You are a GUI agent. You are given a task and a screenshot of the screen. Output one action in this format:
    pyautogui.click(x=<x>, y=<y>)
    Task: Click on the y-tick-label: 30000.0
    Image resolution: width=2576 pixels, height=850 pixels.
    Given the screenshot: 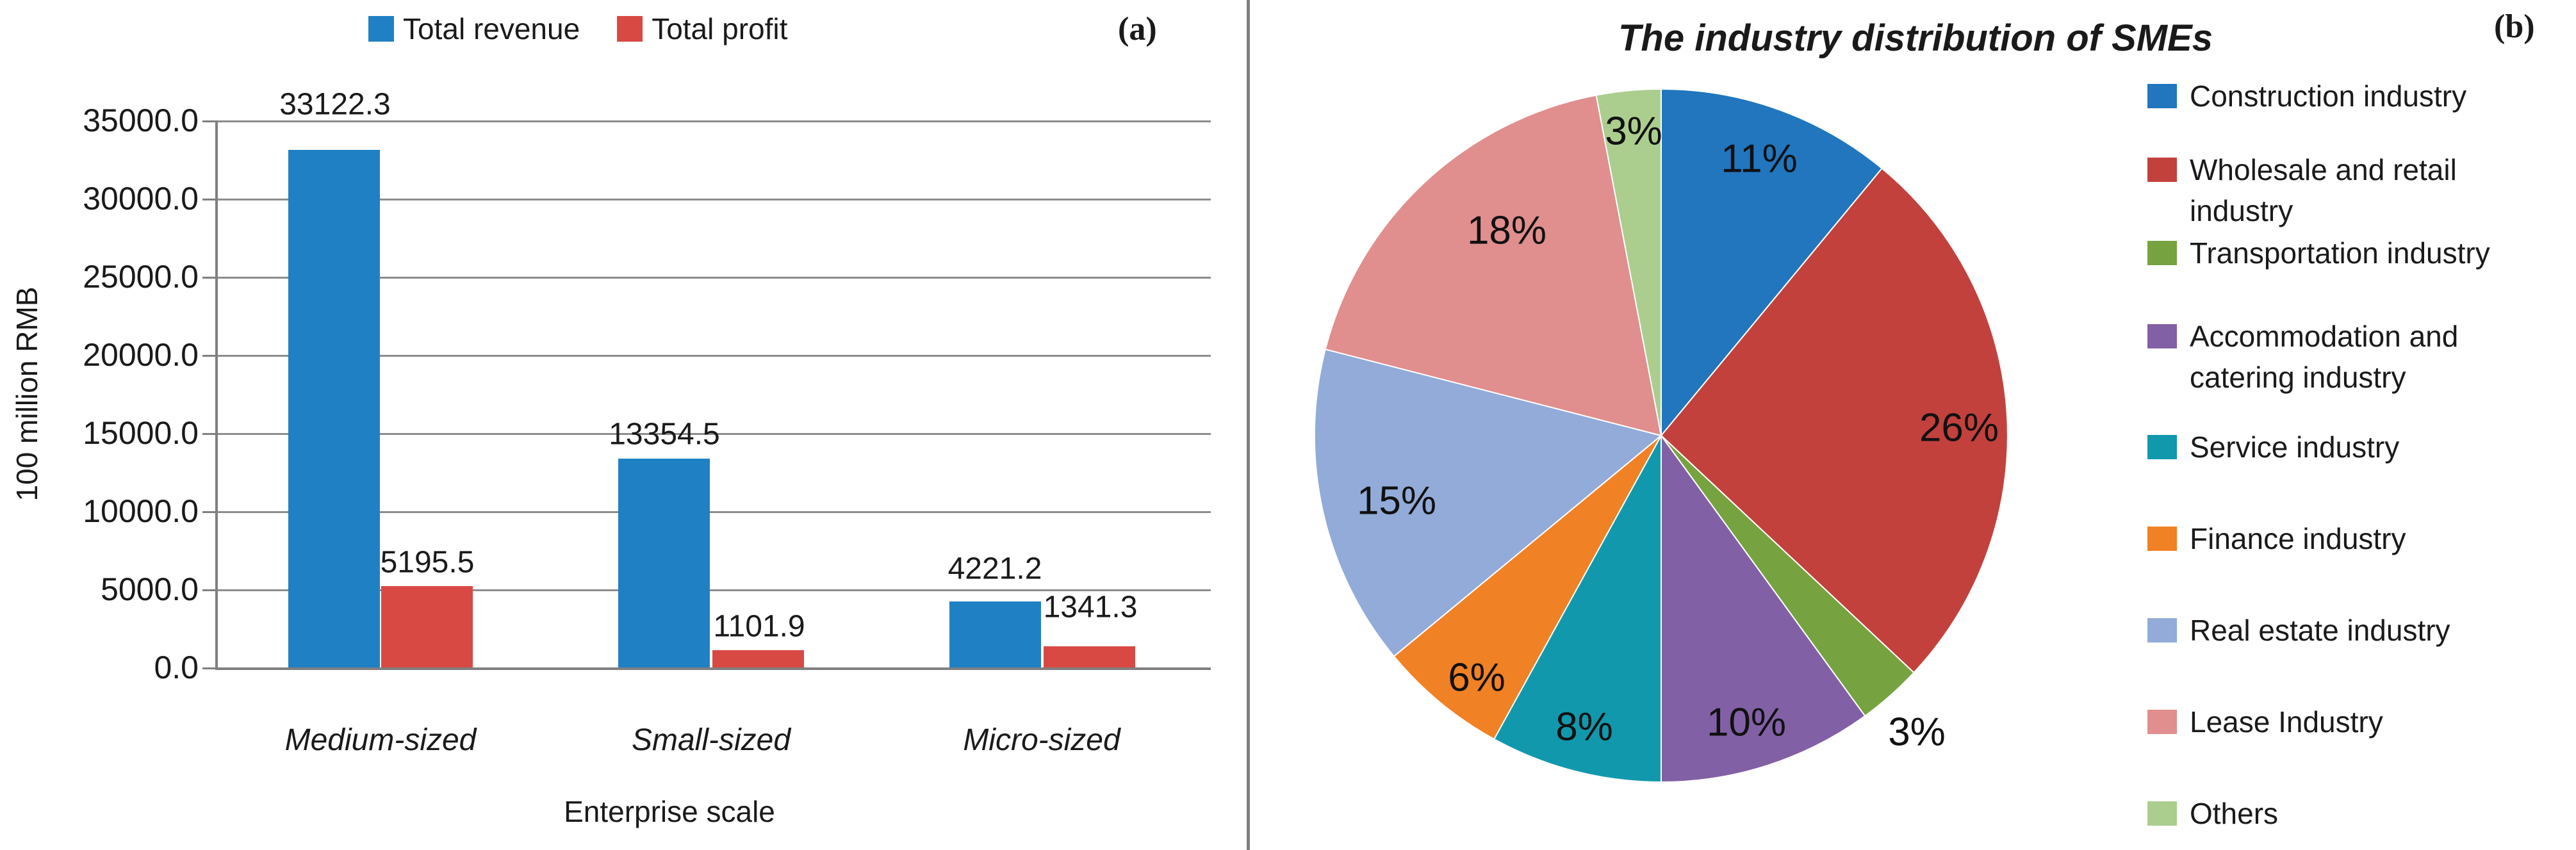 What is the action you would take?
    pyautogui.click(x=141, y=199)
    